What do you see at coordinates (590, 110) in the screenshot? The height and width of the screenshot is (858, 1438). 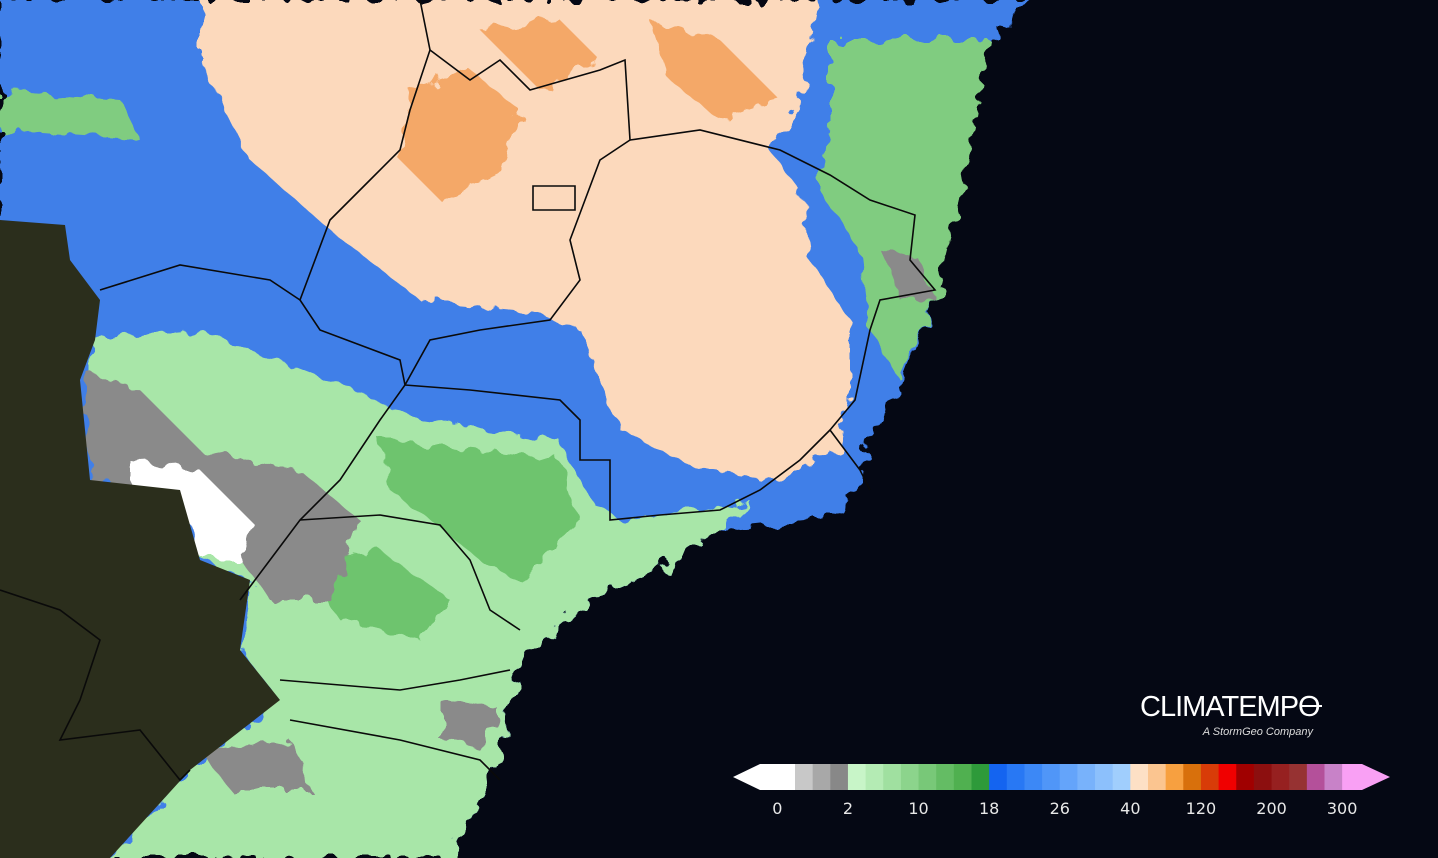 I see `orange-zone` at bounding box center [590, 110].